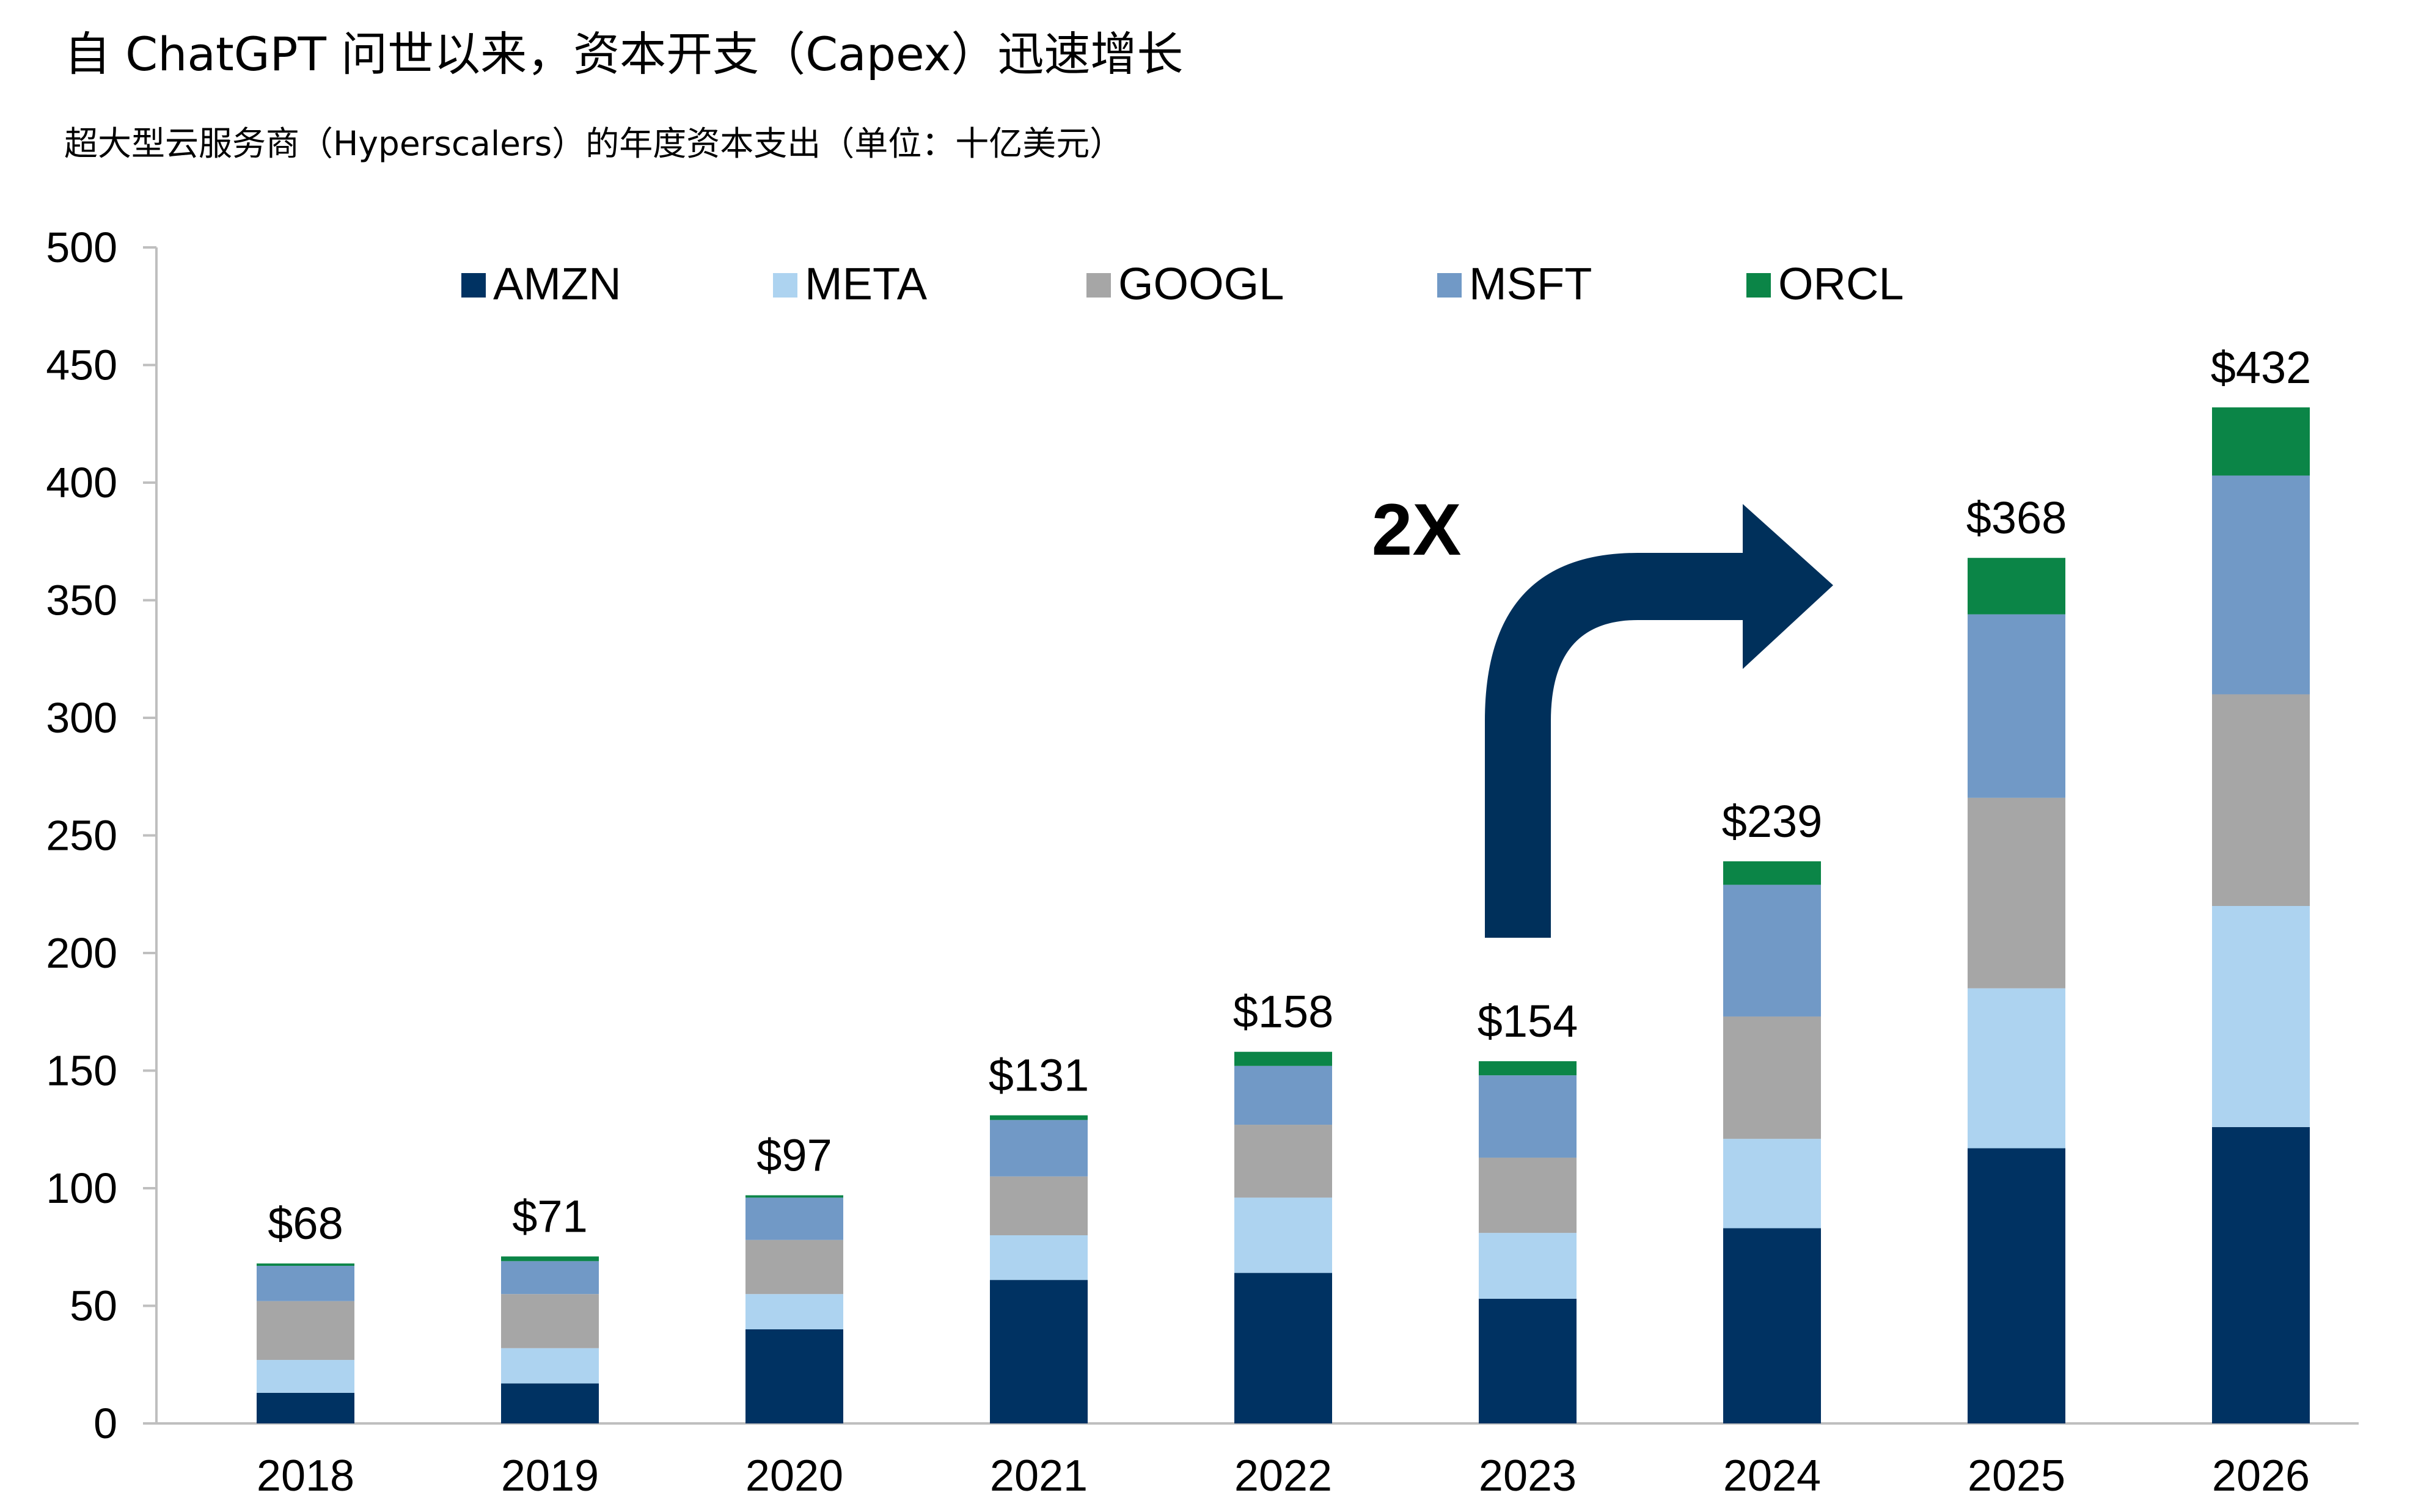  I want to click on legend-label: META, so click(866, 283).